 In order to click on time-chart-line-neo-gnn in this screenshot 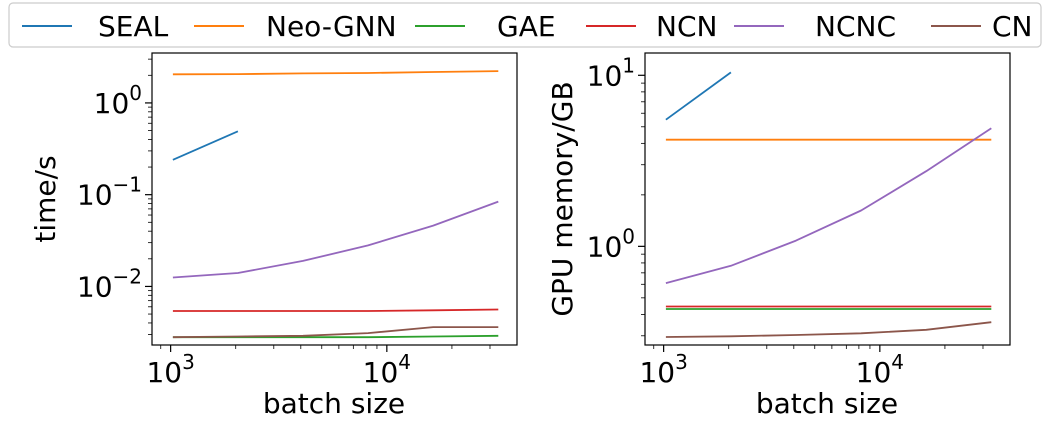, I will do `click(335, 73)`.